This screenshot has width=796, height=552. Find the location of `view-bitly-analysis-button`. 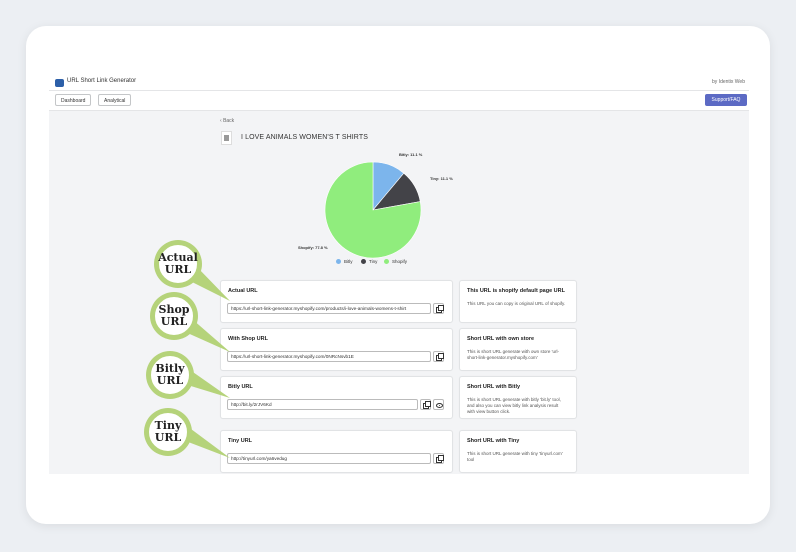

view-bitly-analysis-button is located at coordinates (438, 404).